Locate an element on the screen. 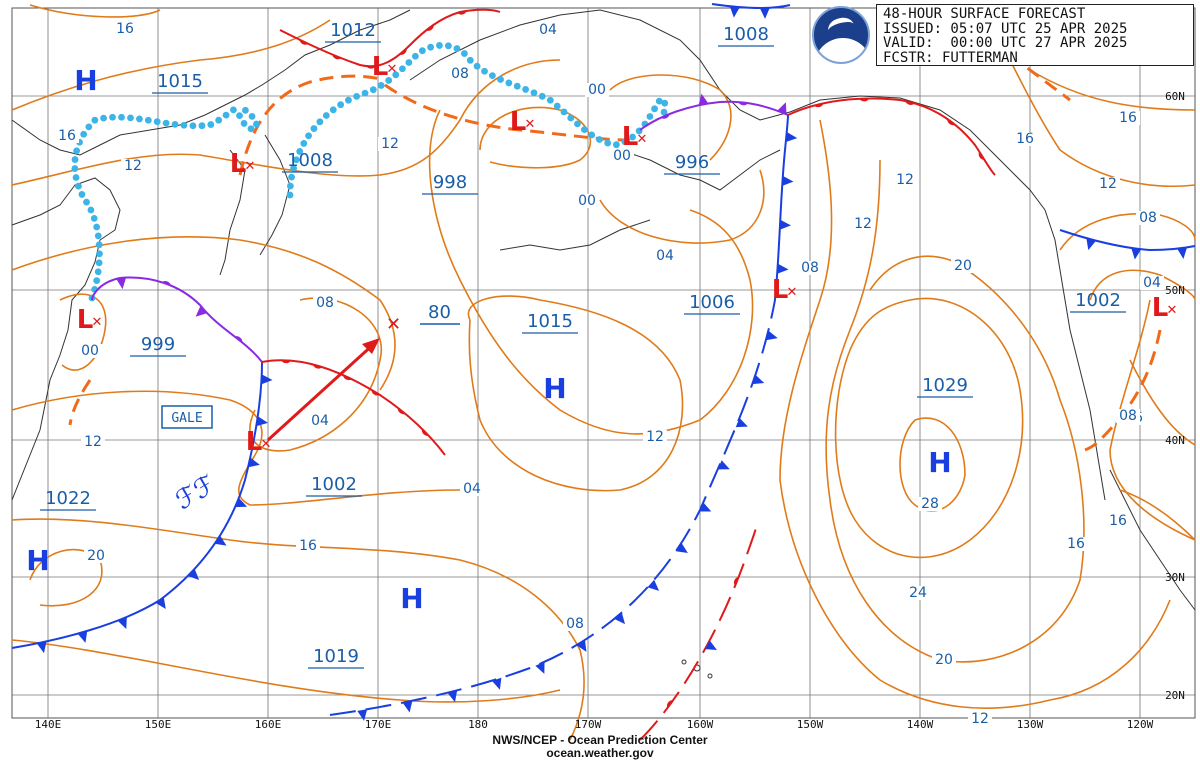 The image size is (1200, 764). low-pressure-value: 1008 is located at coordinates (746, 34).